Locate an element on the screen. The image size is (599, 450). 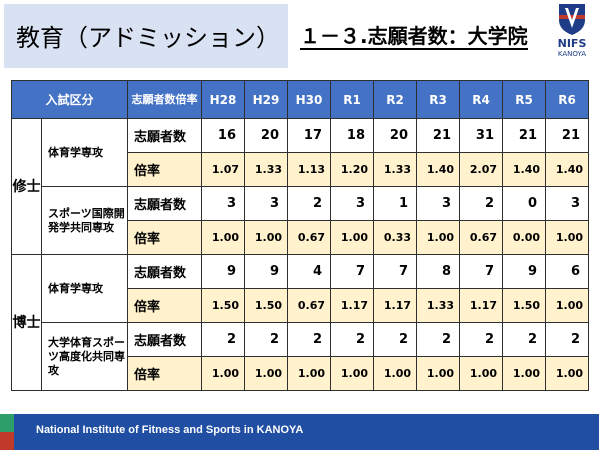
applicants-cell: 18 is located at coordinates (352, 135).